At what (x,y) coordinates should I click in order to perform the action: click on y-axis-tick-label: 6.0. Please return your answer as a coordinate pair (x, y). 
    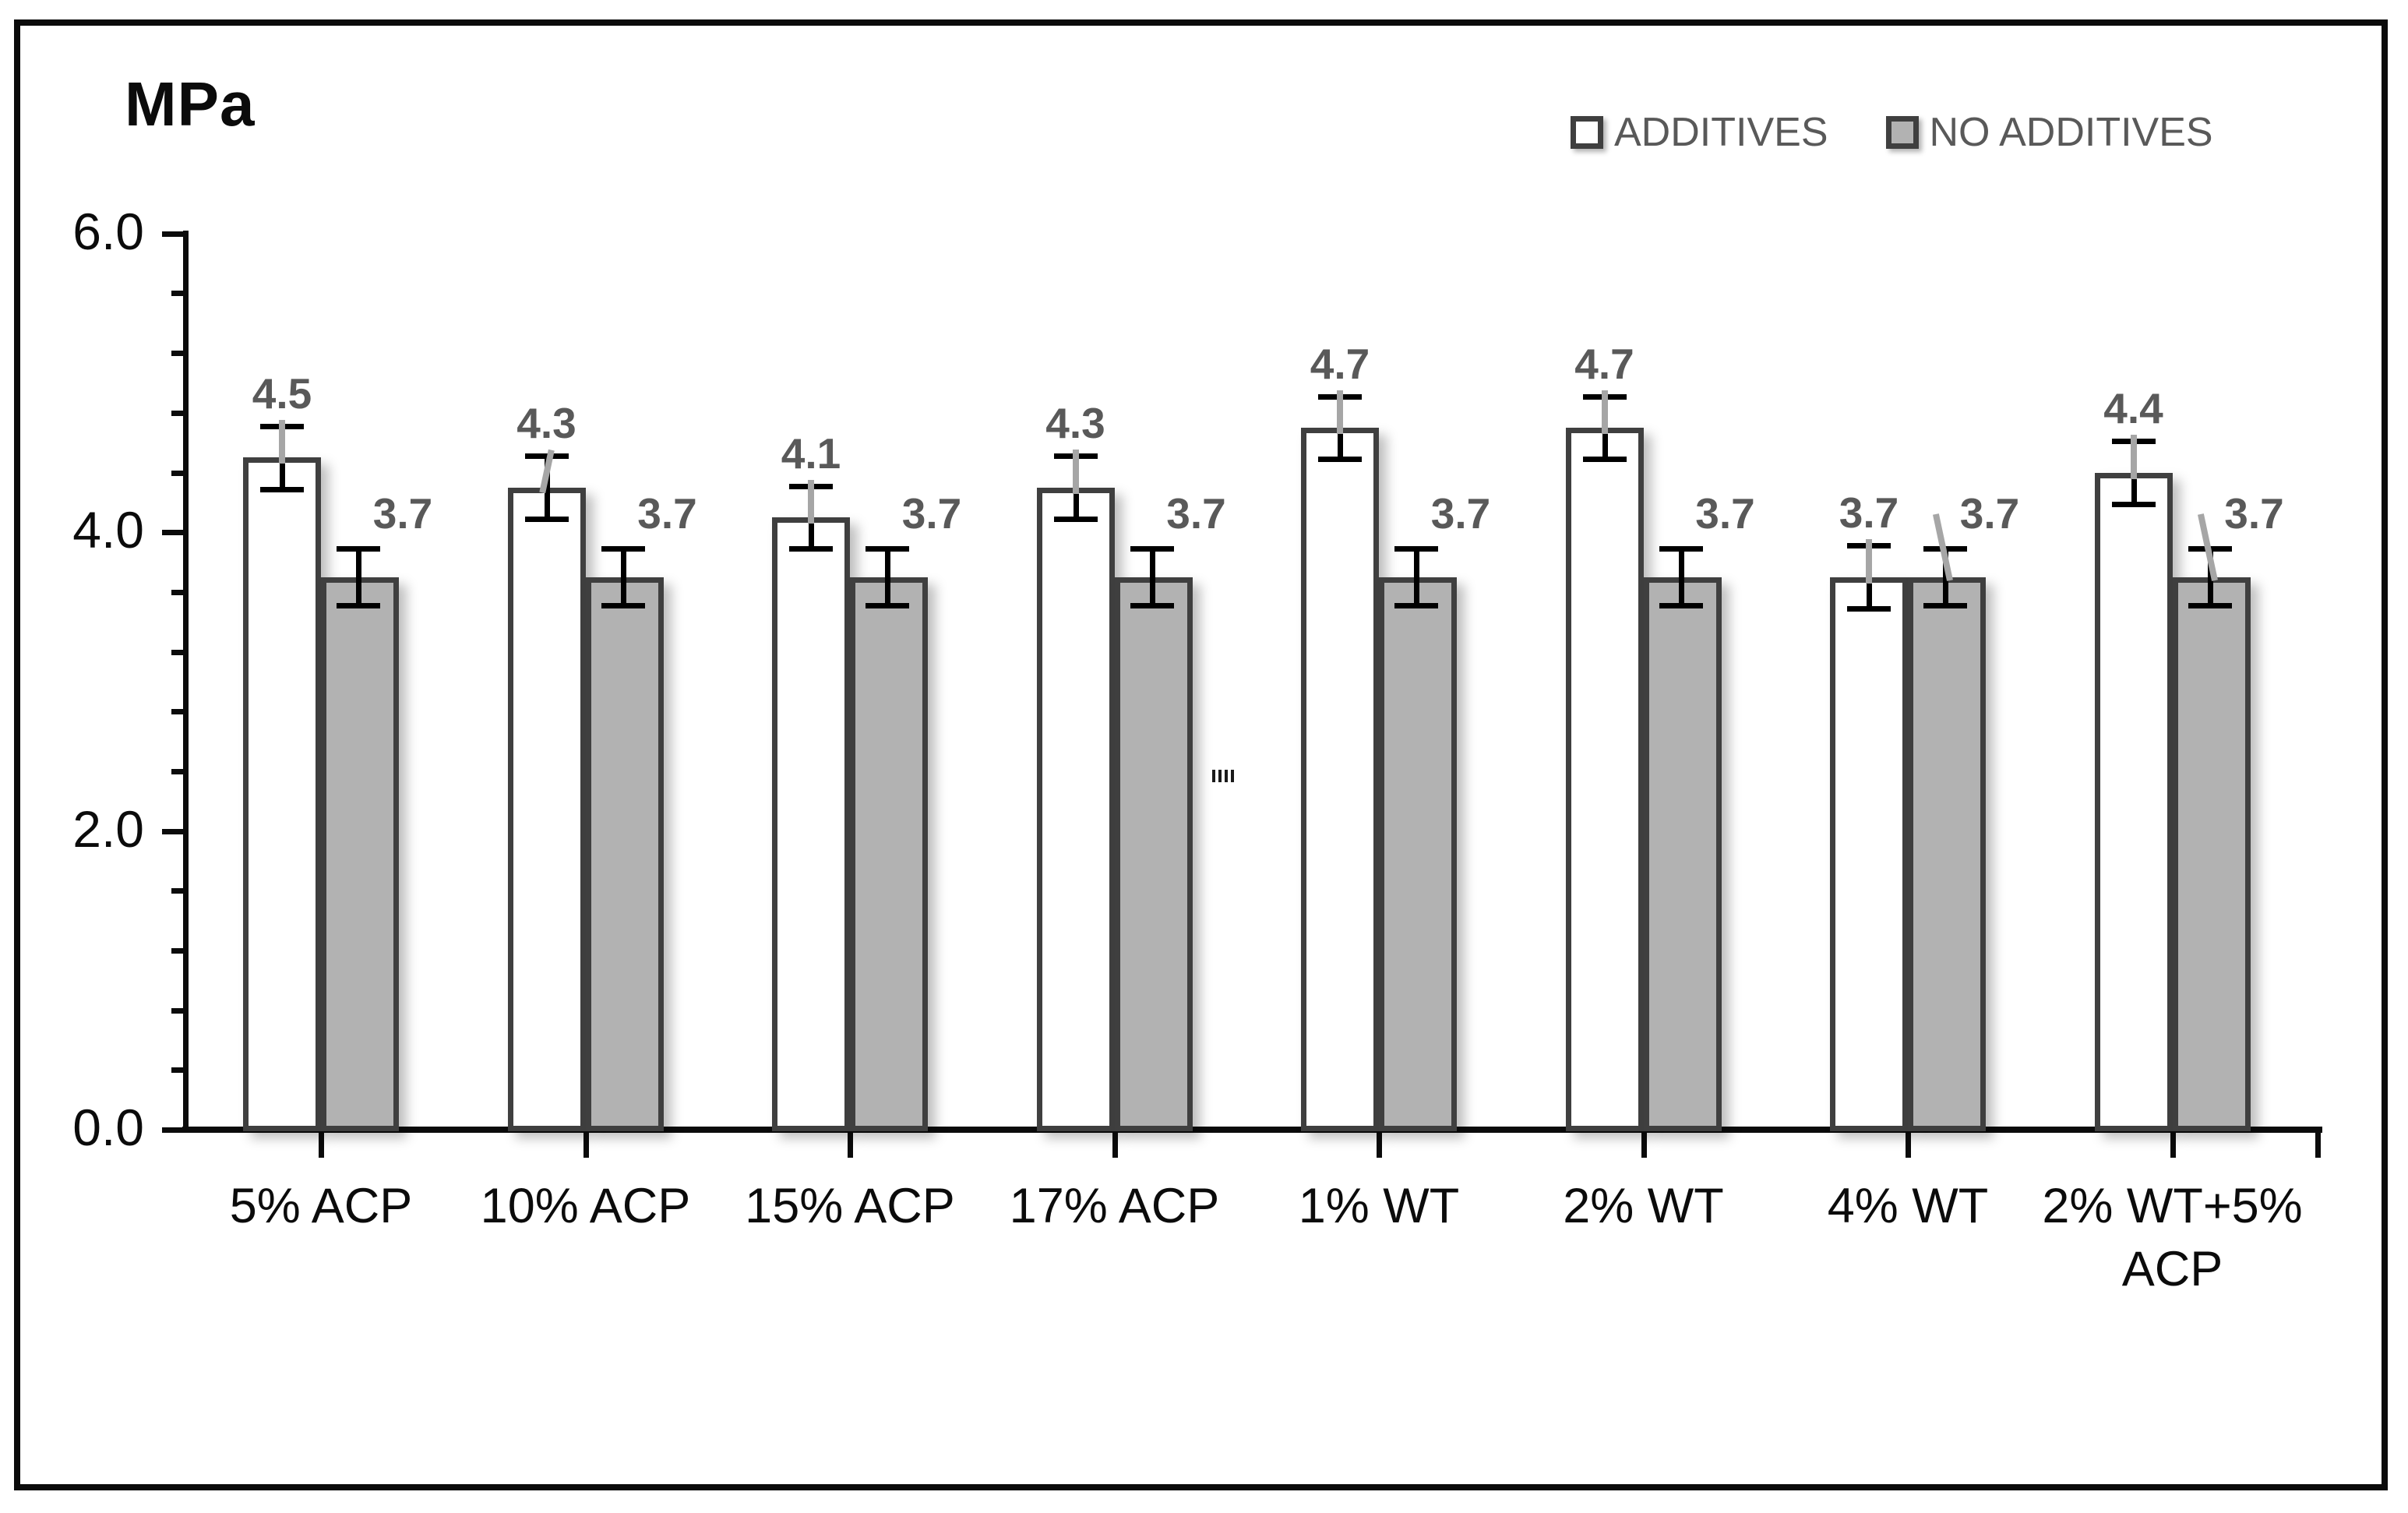
    Looking at the image, I should click on (108, 231).